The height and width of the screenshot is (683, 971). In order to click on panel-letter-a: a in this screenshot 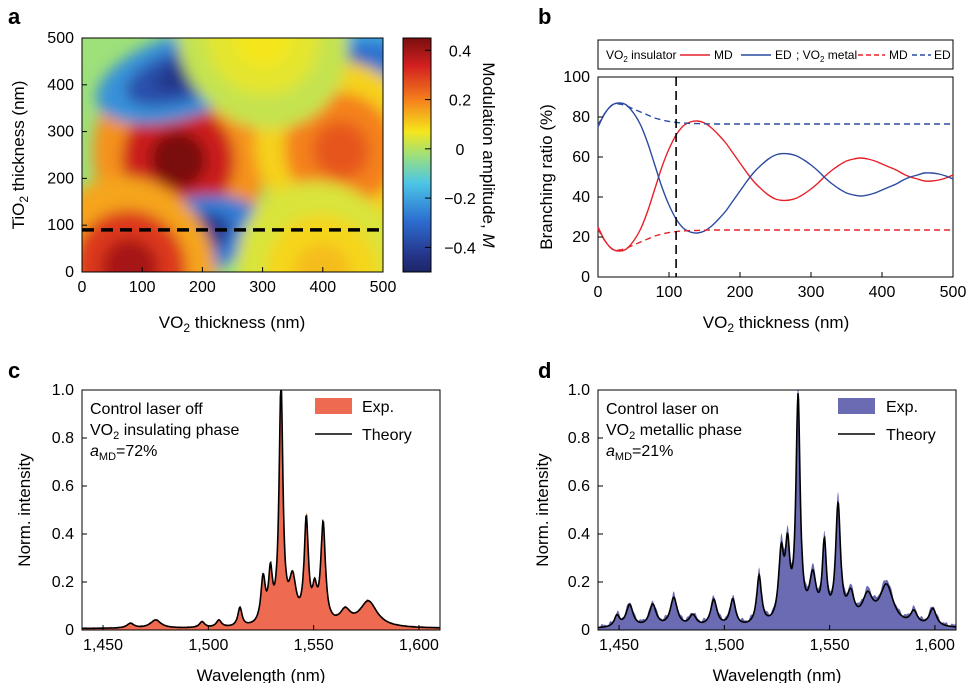, I will do `click(14, 16)`.